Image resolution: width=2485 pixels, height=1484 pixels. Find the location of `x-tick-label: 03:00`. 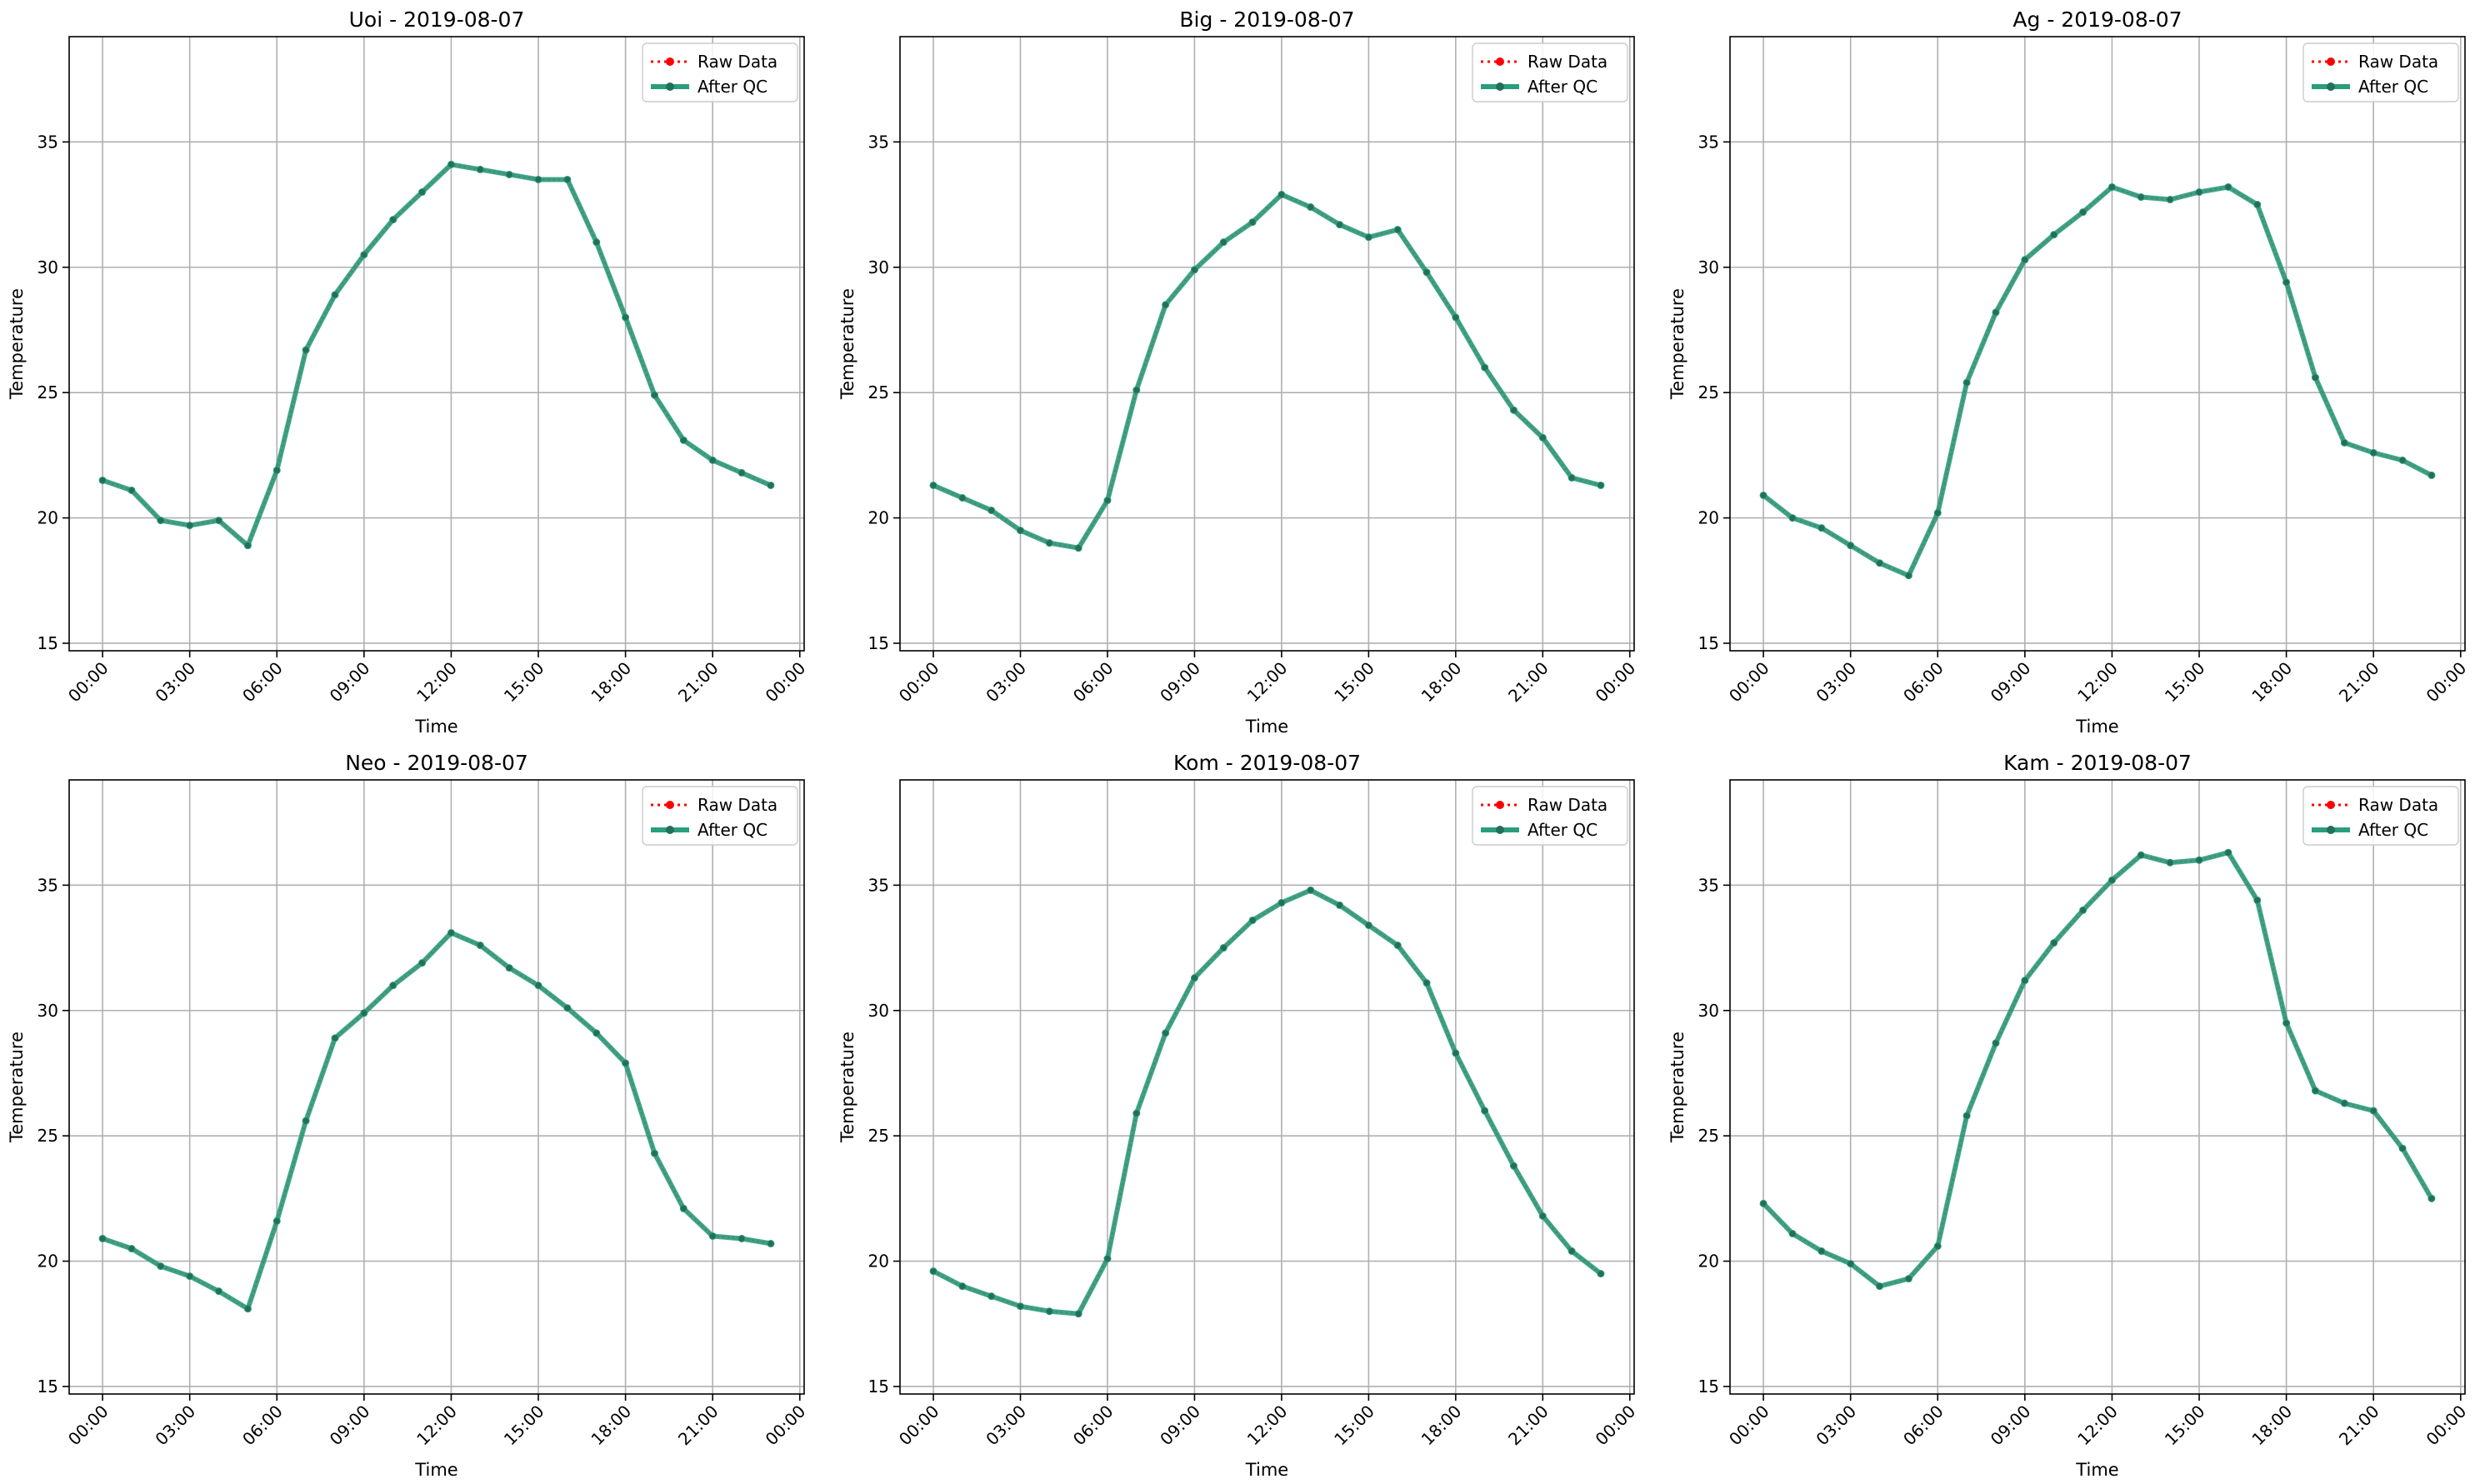

x-tick-label: 03:00 is located at coordinates (175, 1426).